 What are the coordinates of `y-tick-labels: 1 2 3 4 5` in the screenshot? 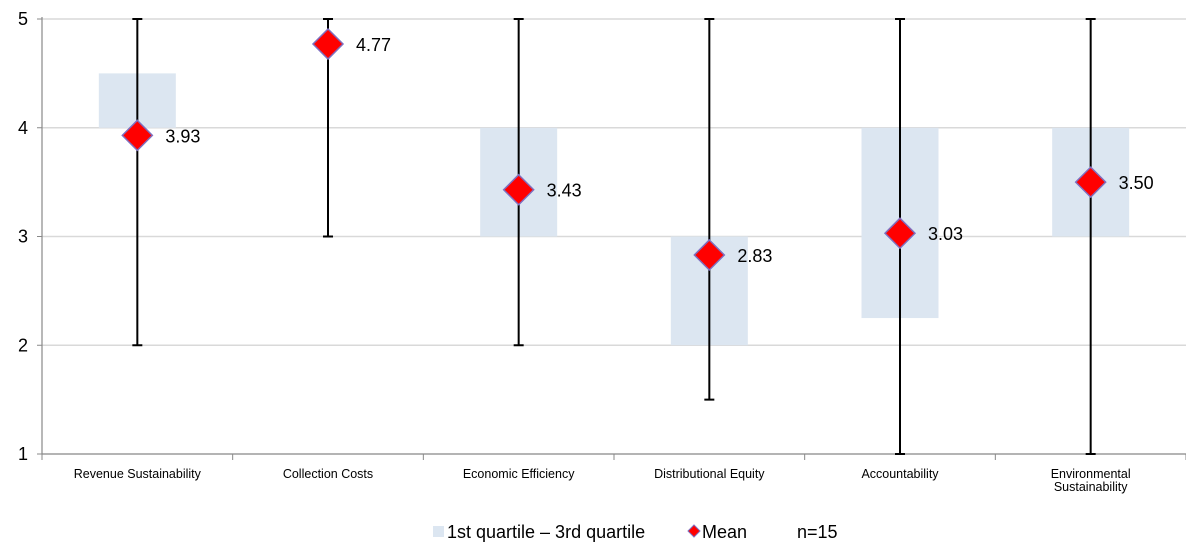 It's located at (23, 236).